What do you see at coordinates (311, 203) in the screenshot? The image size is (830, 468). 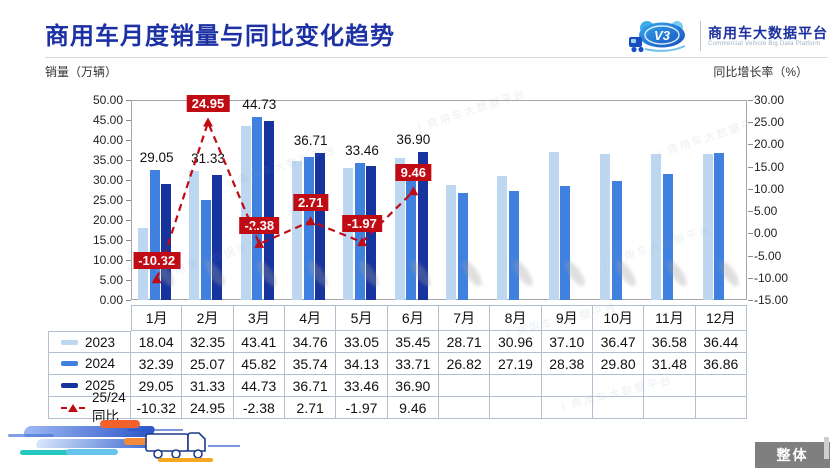 I see `yoy-value-label: 2.71` at bounding box center [311, 203].